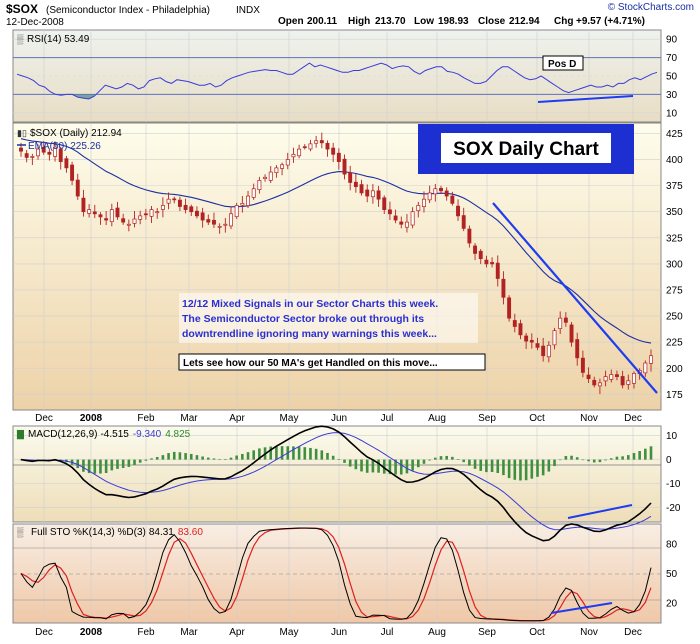 The height and width of the screenshot is (644, 700). I want to click on sto-legend: Full STO %K(14,3) %D(3) 84.31 83.60, so click(117, 532).